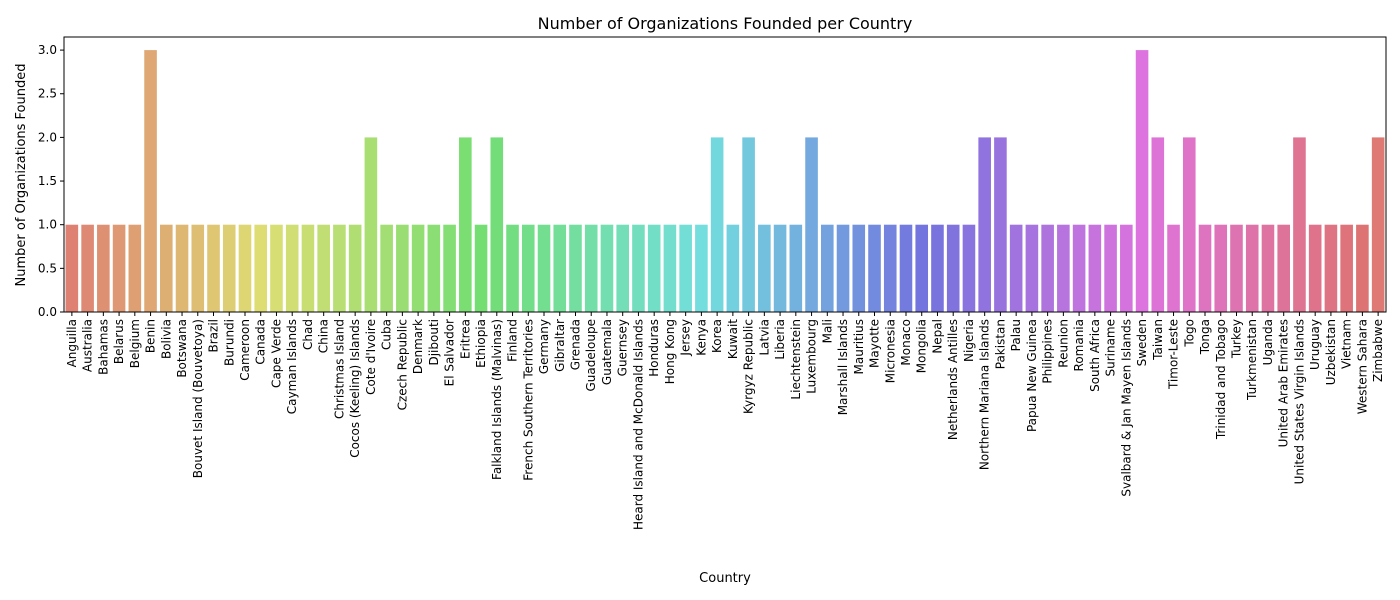 The image size is (1400, 600). Describe the element at coordinates (261, 342) in the screenshot. I see `x-tick-label: Canada` at that location.